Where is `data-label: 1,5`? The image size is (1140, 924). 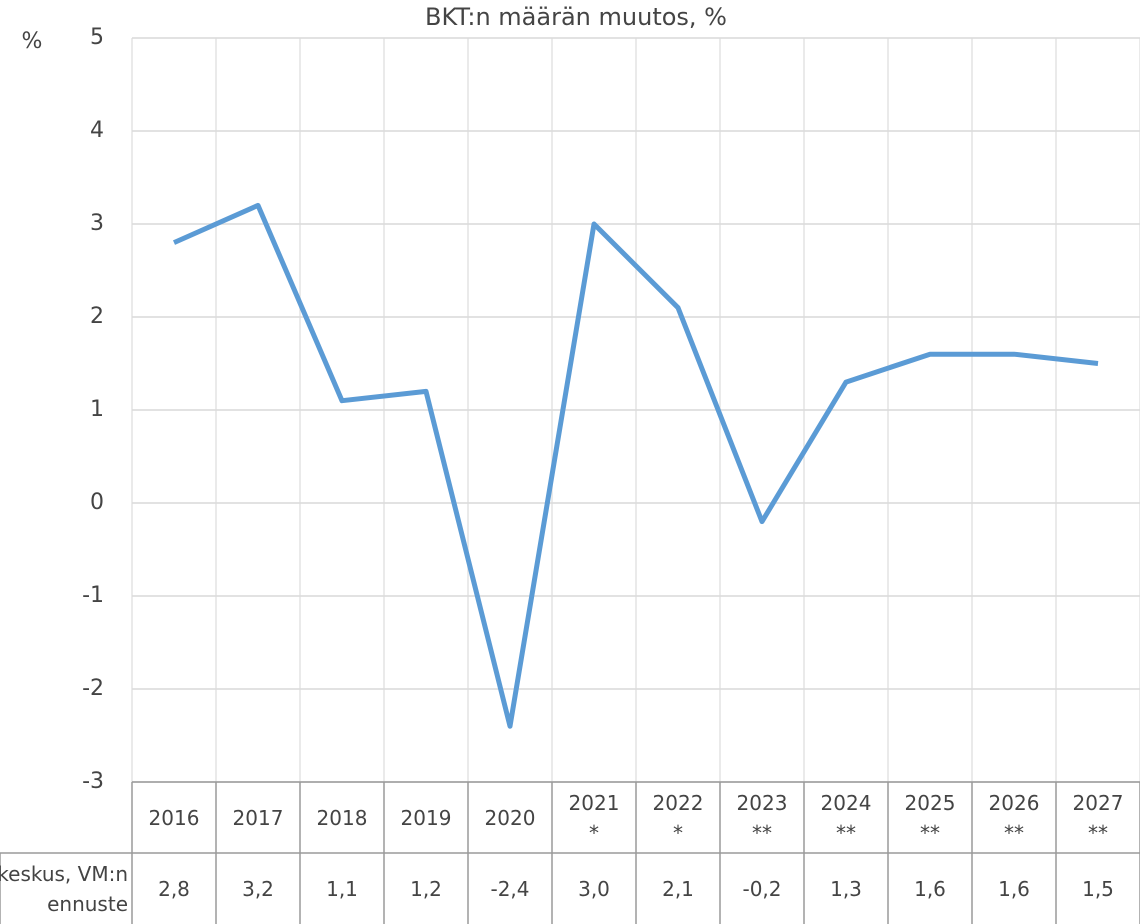
data-label: 1,5 is located at coordinates (1098, 888).